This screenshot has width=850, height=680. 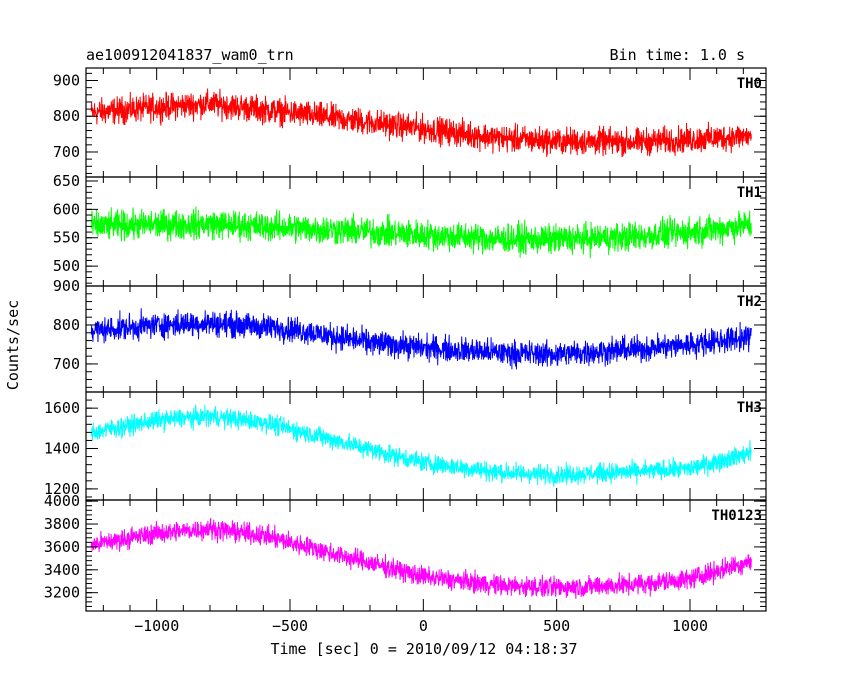 I want to click on x-tick-label: 0, so click(x=423, y=626).